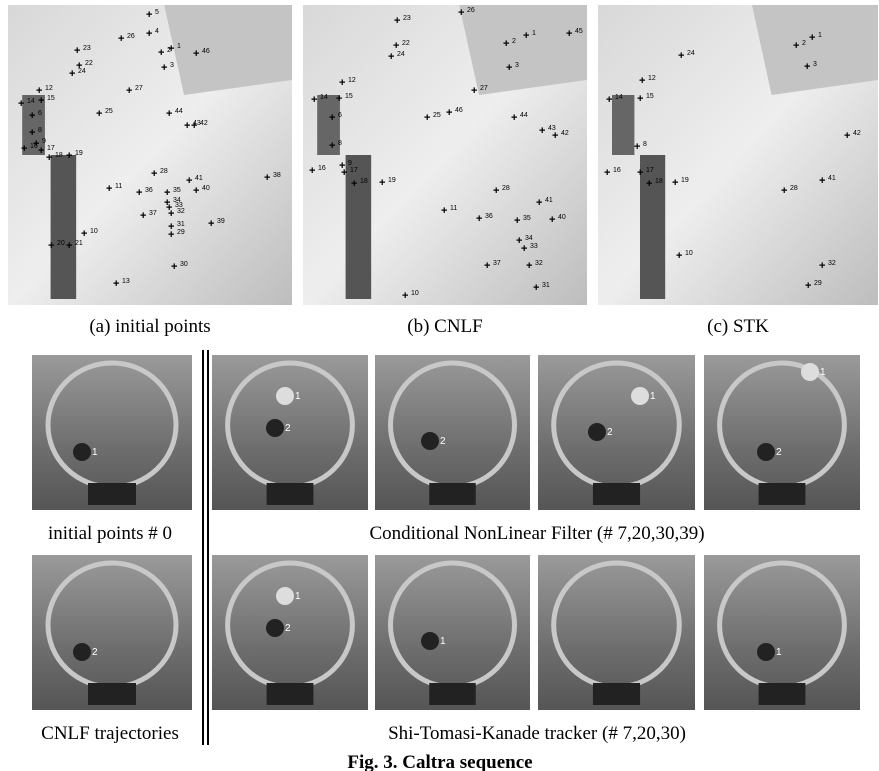 This screenshot has height=771, width=879. I want to click on point-label: 23, so click(87, 48).